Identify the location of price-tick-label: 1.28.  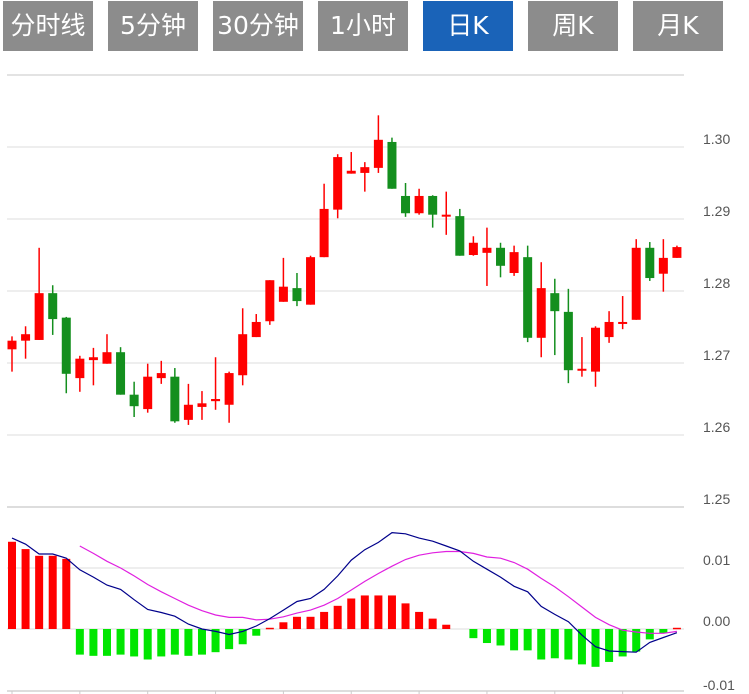
(716, 283).